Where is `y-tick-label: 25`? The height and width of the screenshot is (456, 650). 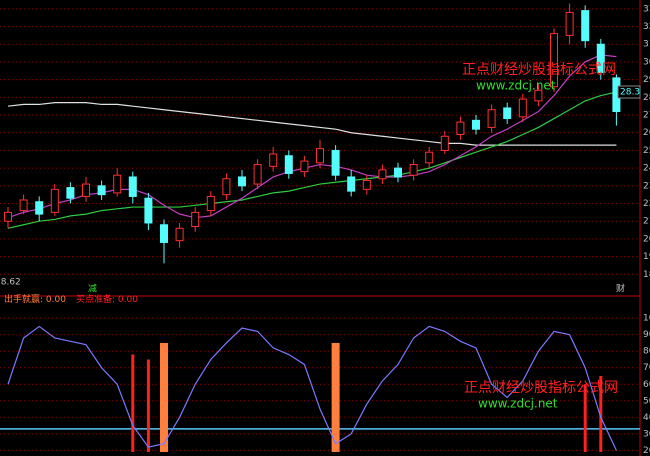
y-tick-label: 25 is located at coordinates (646, 151).